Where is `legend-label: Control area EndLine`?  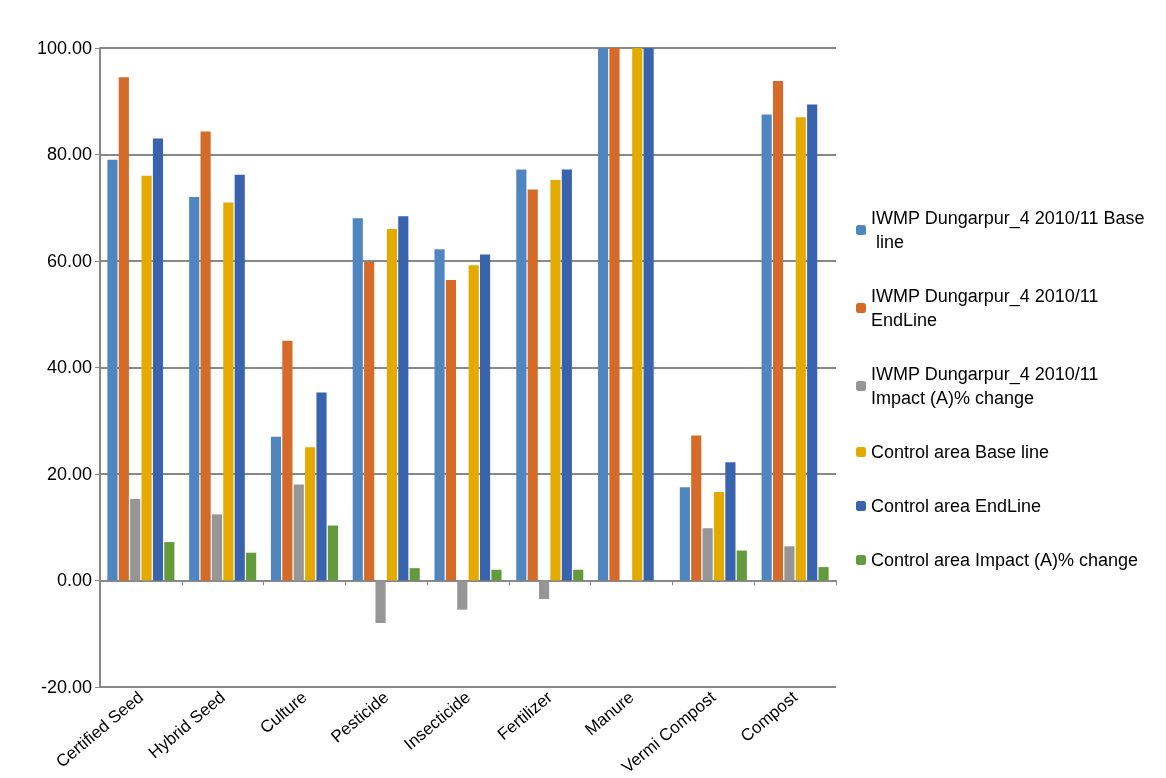
legend-label: Control area EndLine is located at coordinates (956, 506).